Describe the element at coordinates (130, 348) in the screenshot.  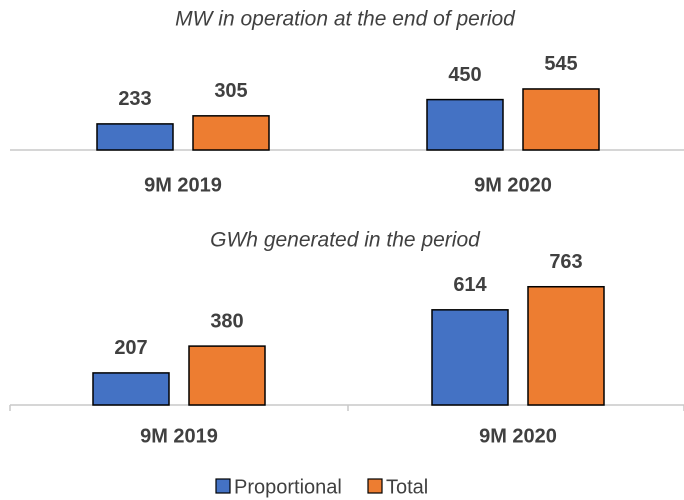
I see `data-label: 207` at that location.